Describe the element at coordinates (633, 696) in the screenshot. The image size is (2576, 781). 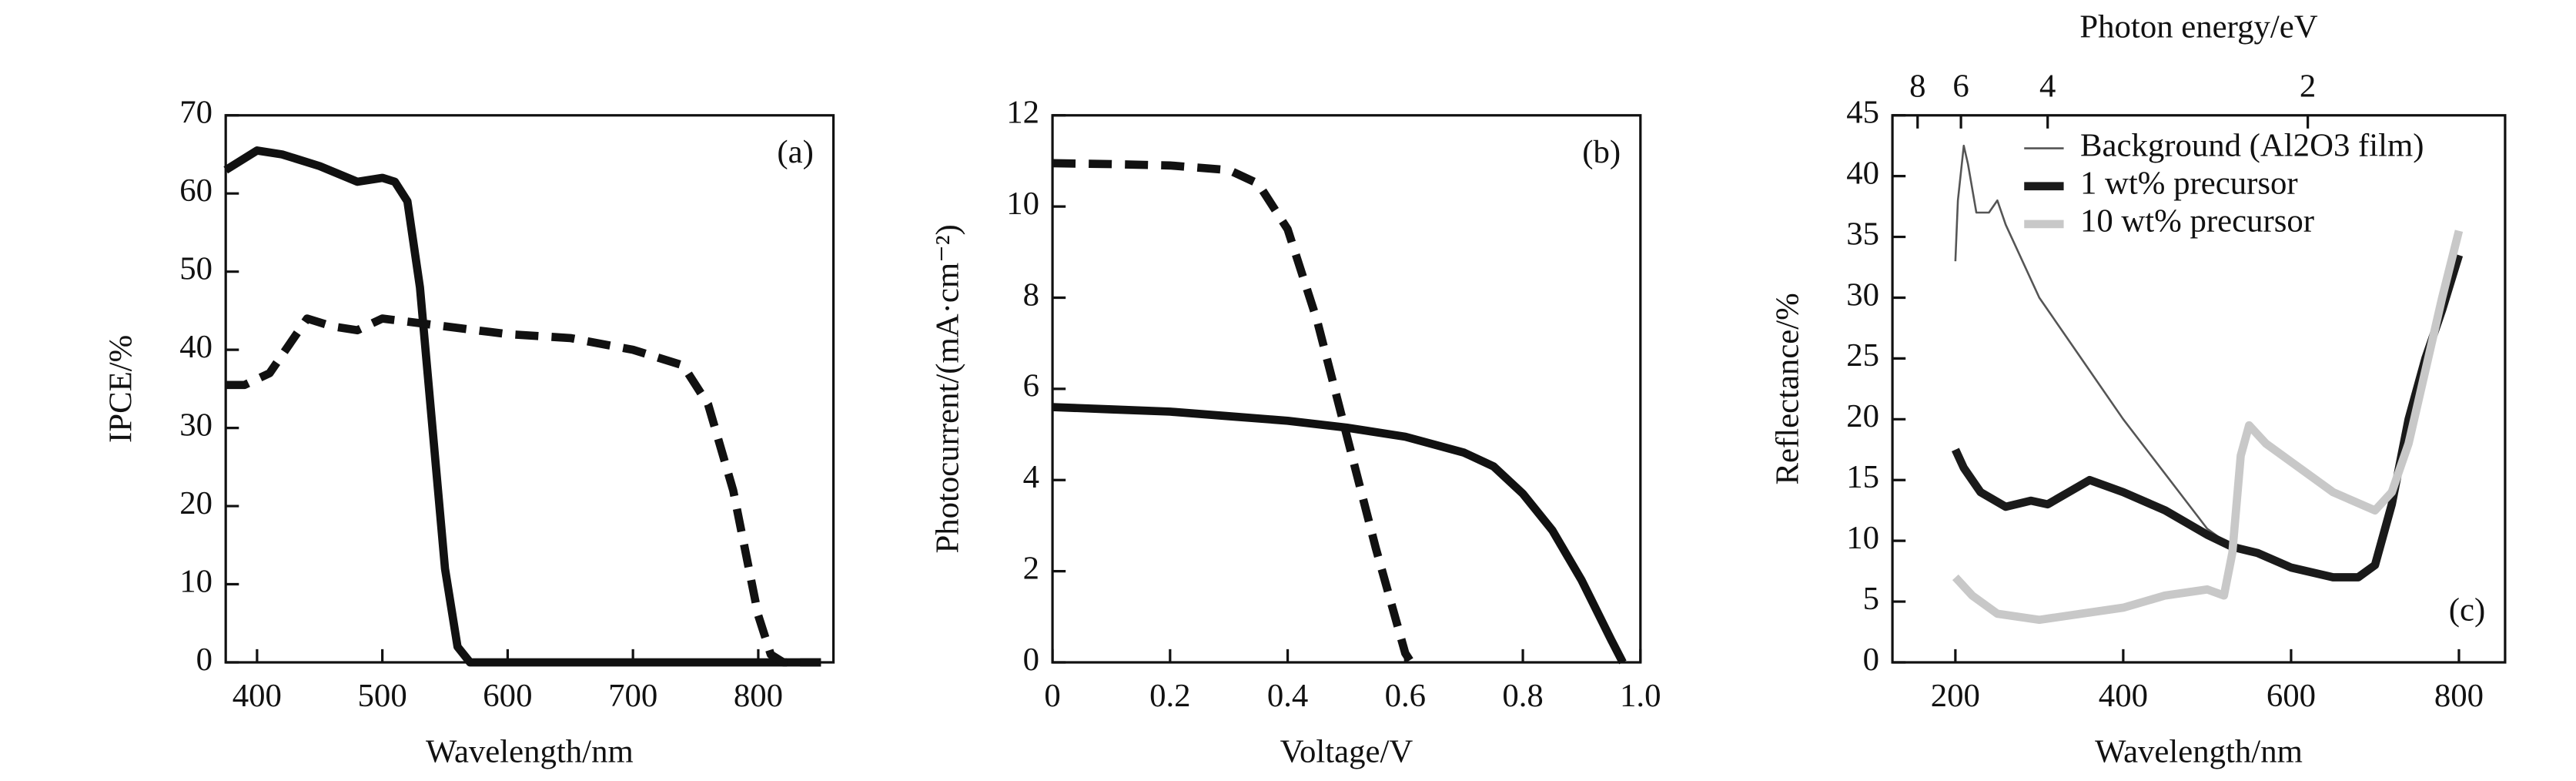
I see `x-tick-label: 700` at that location.